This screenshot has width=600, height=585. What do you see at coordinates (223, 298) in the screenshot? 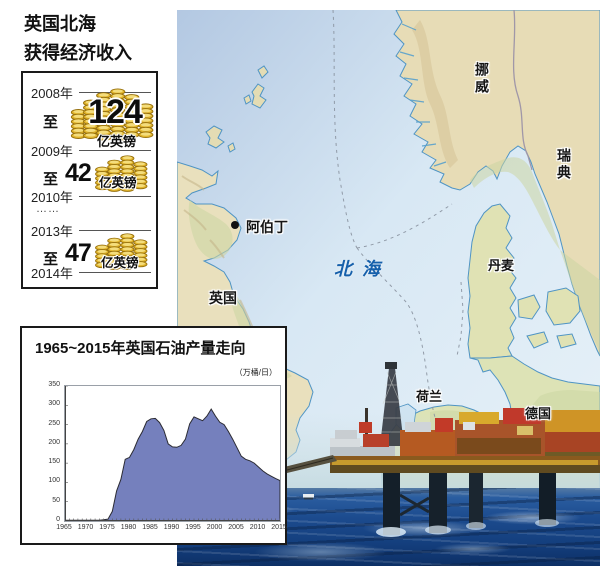
I see `label-uk: 英国` at bounding box center [223, 298].